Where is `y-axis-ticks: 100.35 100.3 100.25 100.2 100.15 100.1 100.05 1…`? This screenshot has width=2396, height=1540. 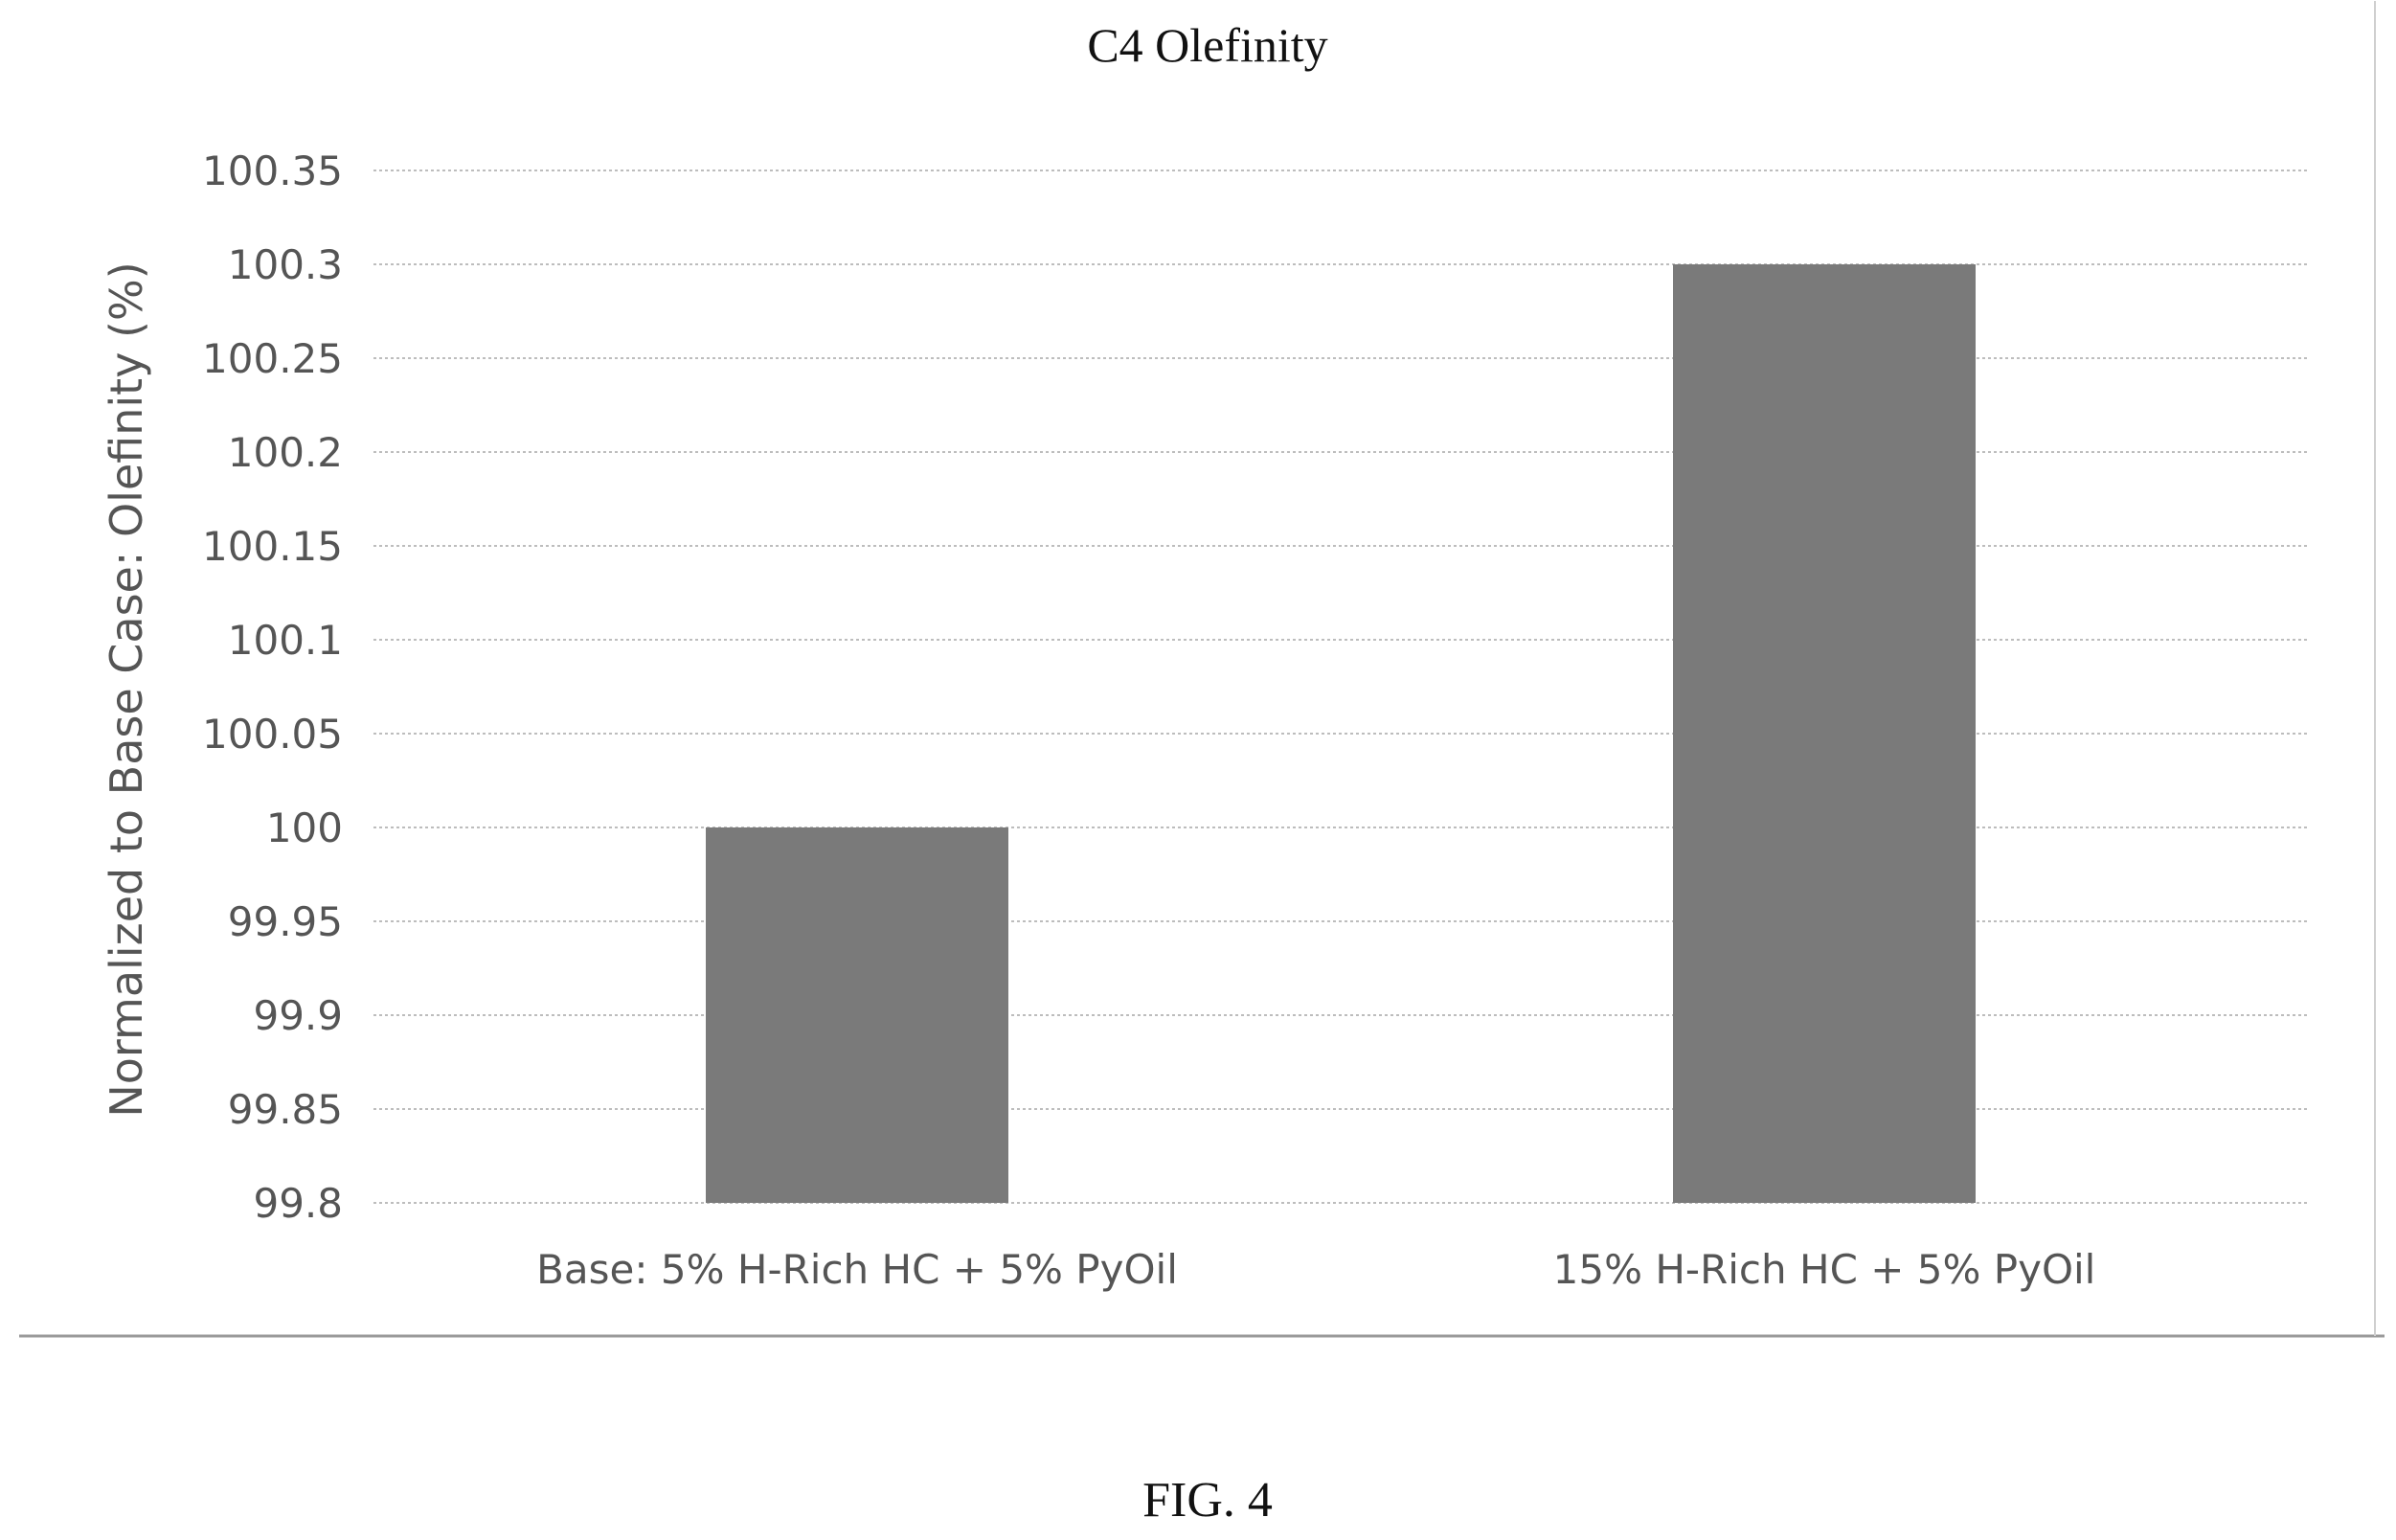 y-axis-ticks: 100.35 100.3 100.25 100.2 100.15 100.1 100.05 1… is located at coordinates (272, 687).